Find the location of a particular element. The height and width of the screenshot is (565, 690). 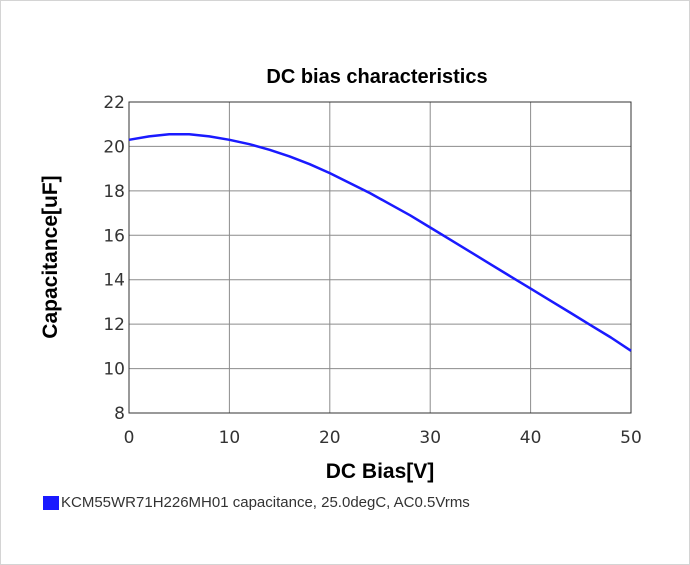

y-tick-label: 10 is located at coordinates (114, 370).